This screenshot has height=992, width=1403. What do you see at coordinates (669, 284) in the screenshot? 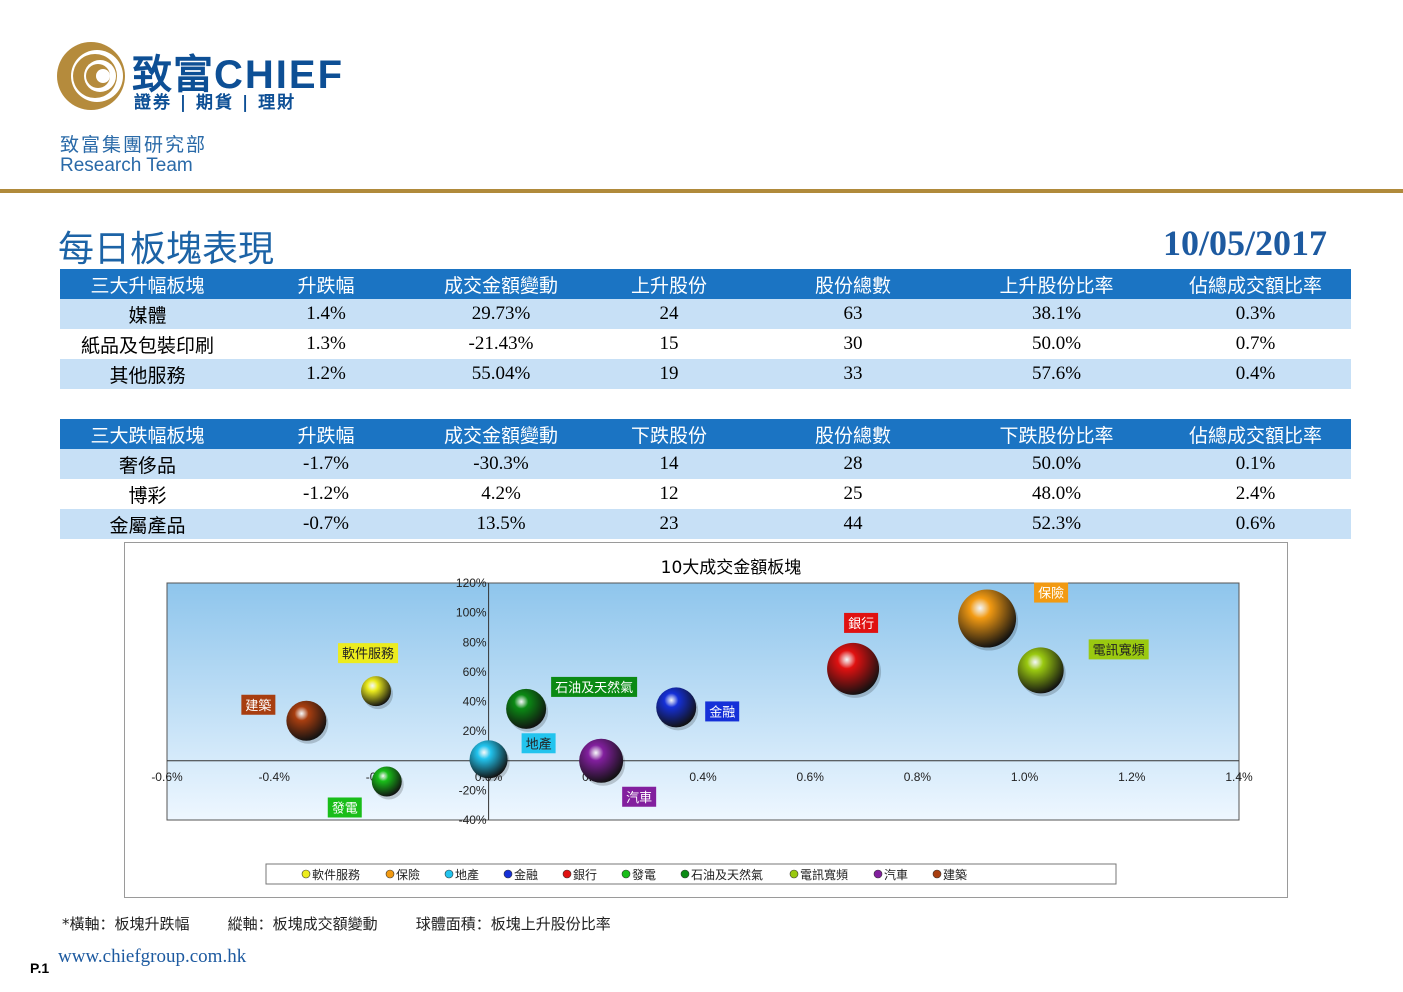
I see `column-header: 上升股份` at bounding box center [669, 284].